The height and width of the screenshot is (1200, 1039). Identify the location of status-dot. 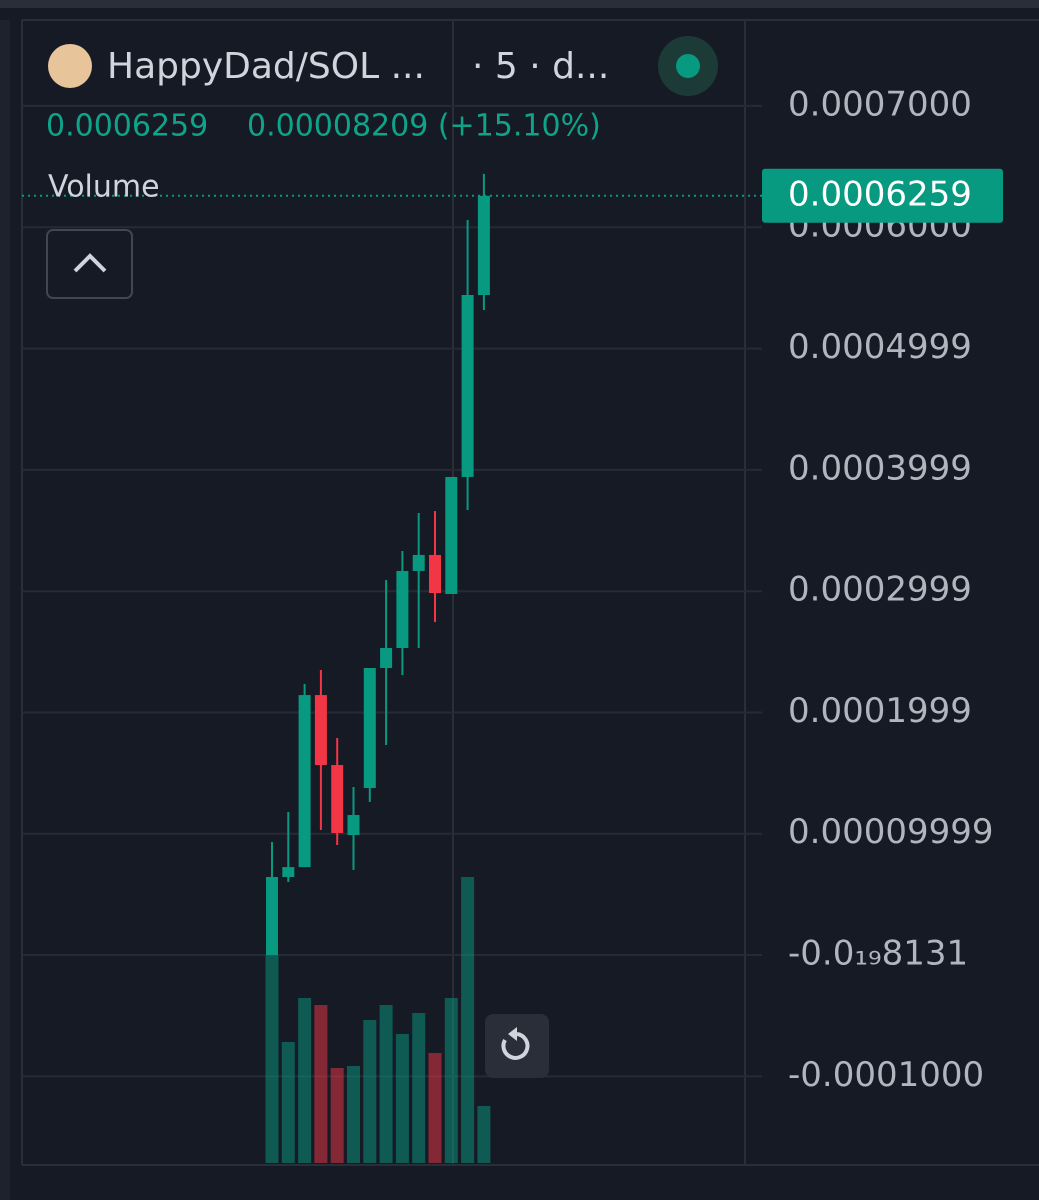
(688, 66).